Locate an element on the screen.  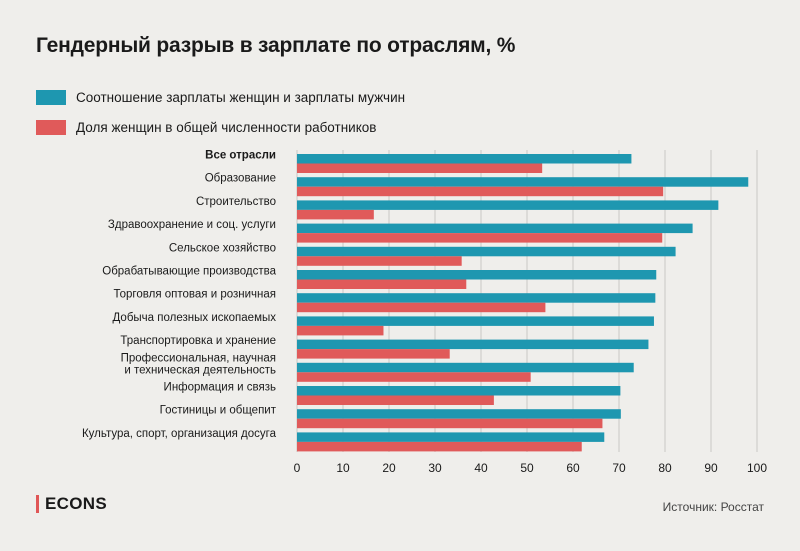
brand-bar-icon is located at coordinates (37, 504).